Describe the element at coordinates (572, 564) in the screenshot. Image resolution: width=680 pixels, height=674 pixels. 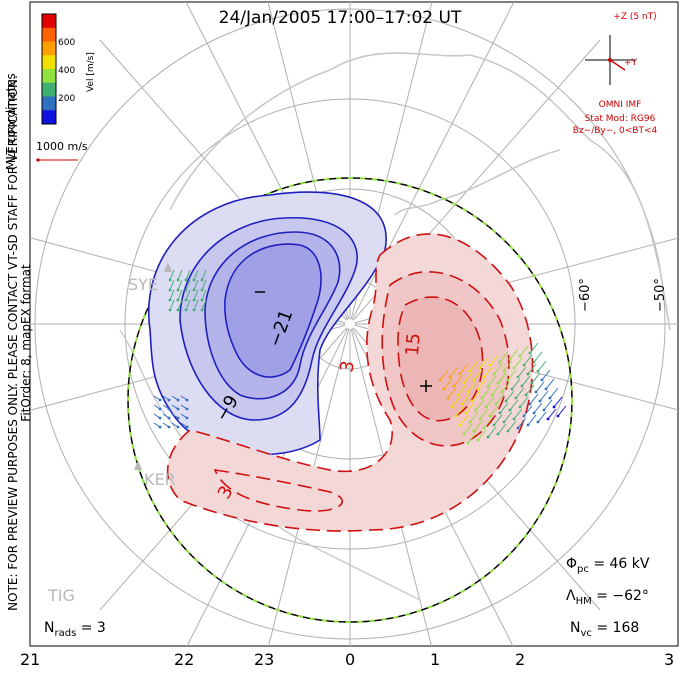
I see `phi-symbol: Φ` at that location.